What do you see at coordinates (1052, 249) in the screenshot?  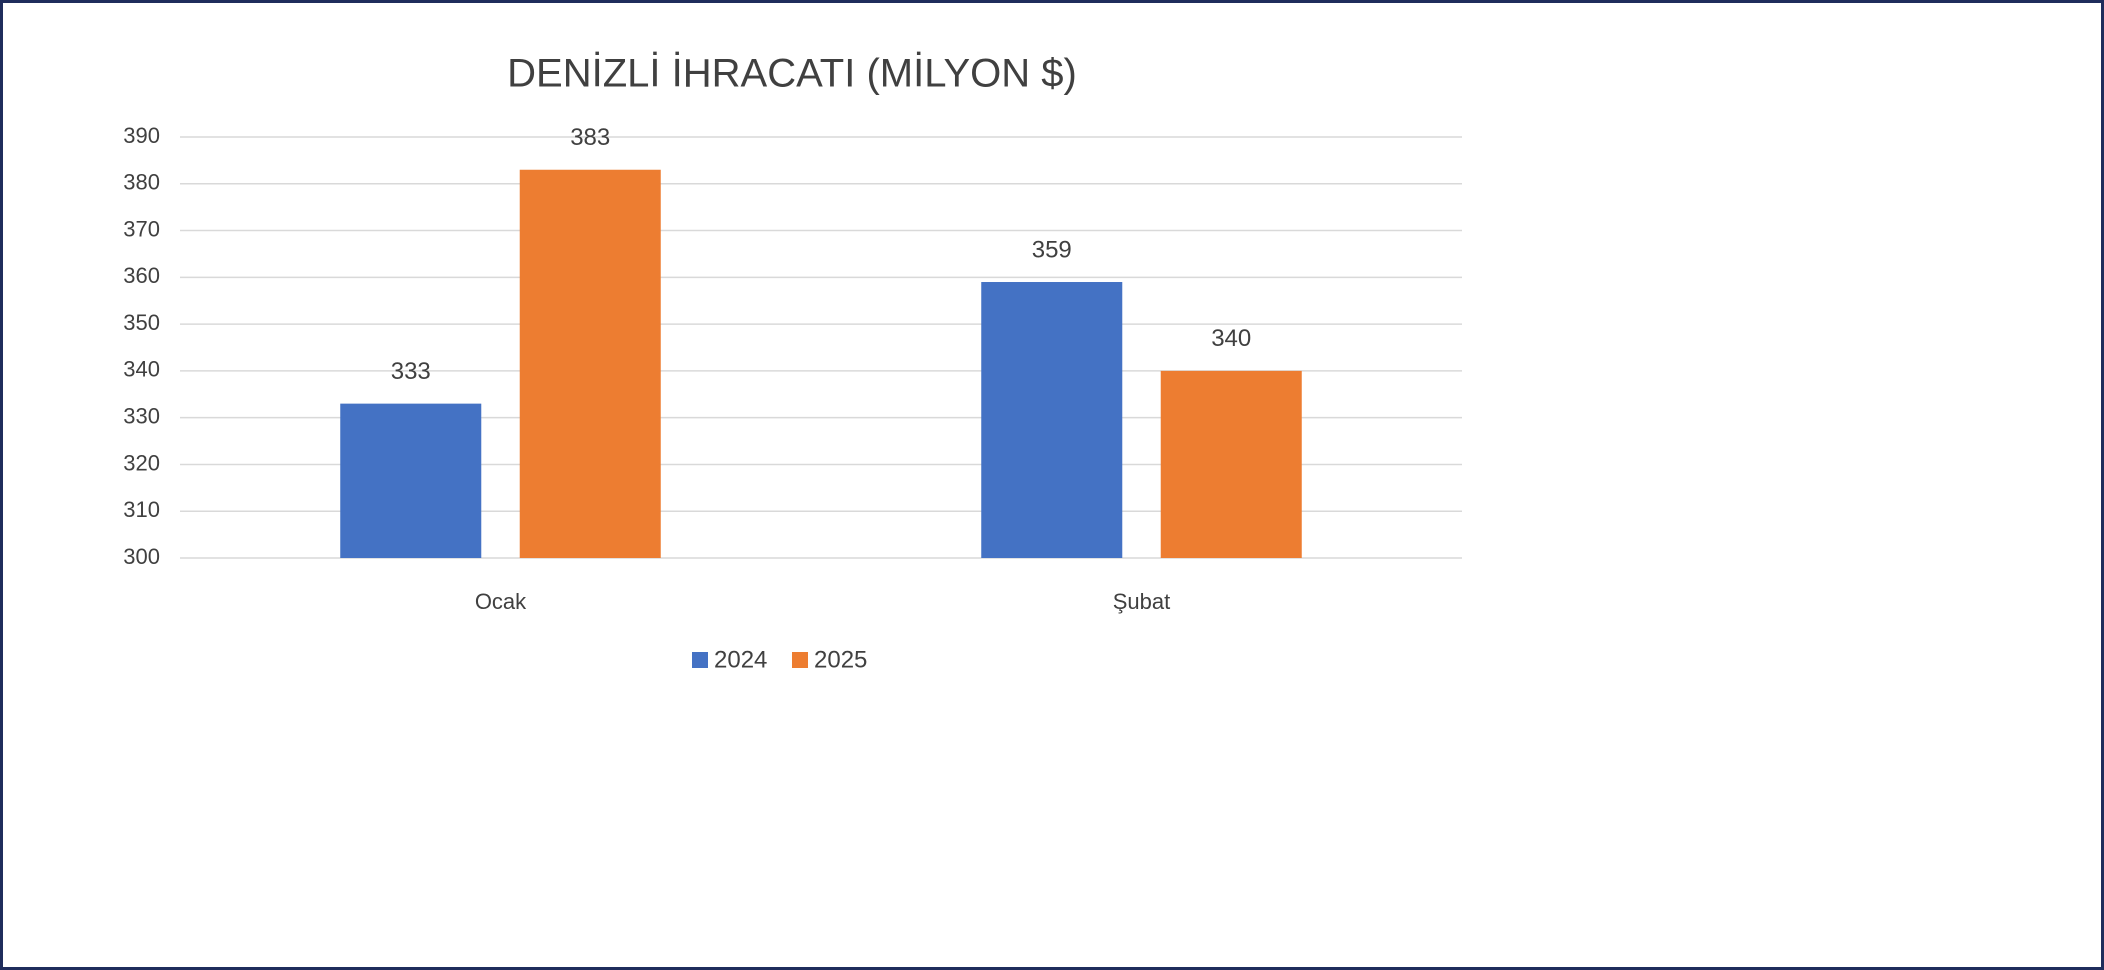 I see `data-label: 359` at bounding box center [1052, 249].